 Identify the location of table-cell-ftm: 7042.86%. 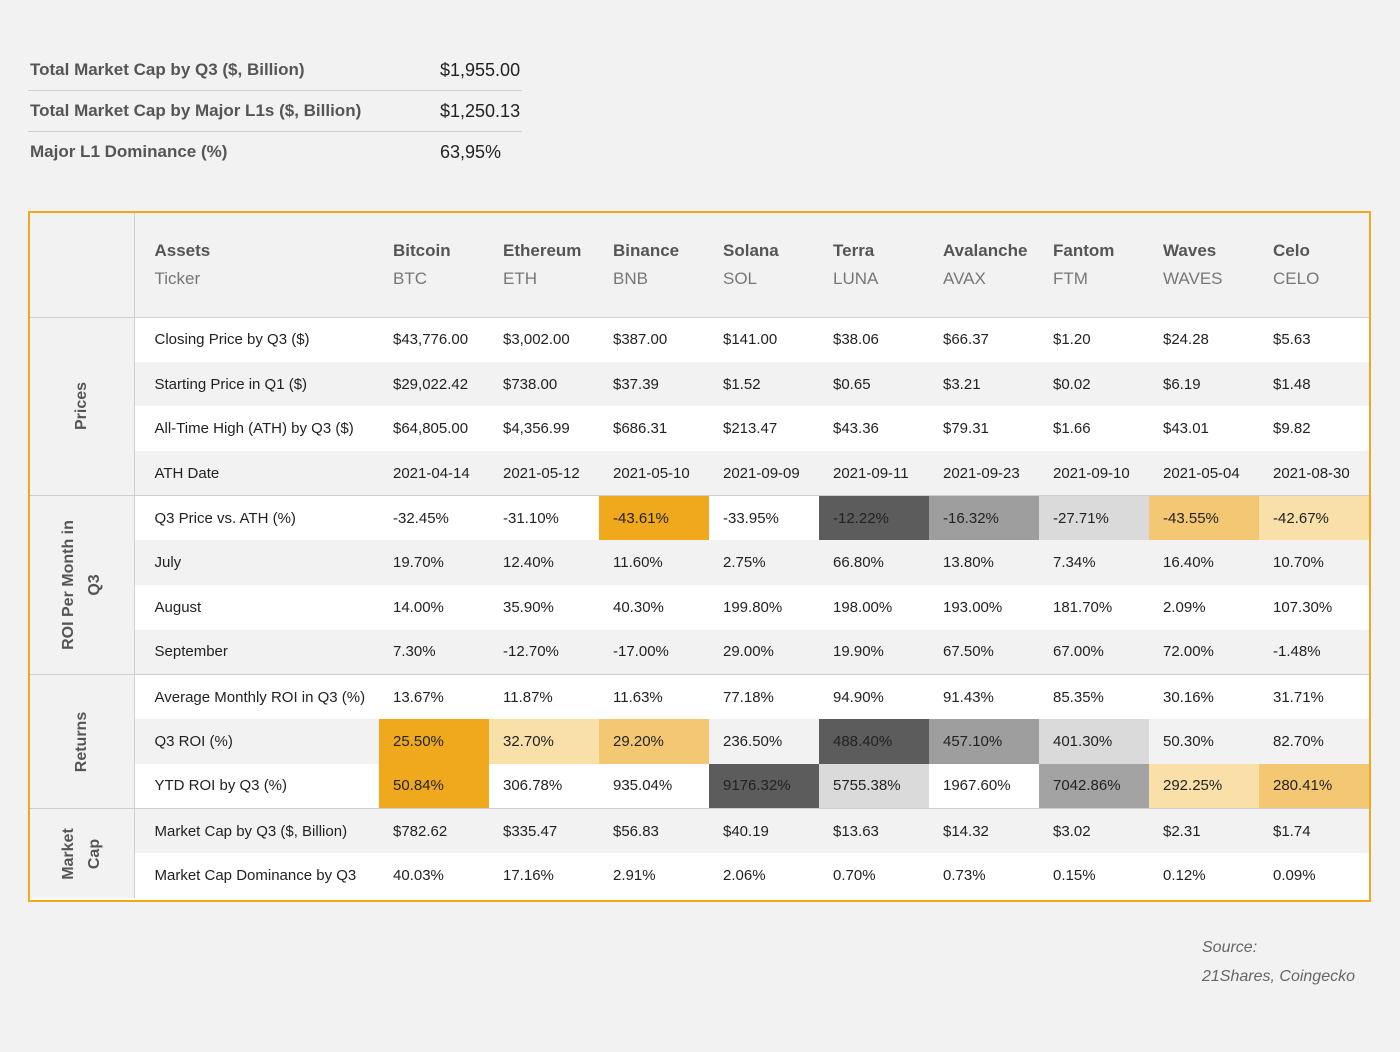
(1094, 786).